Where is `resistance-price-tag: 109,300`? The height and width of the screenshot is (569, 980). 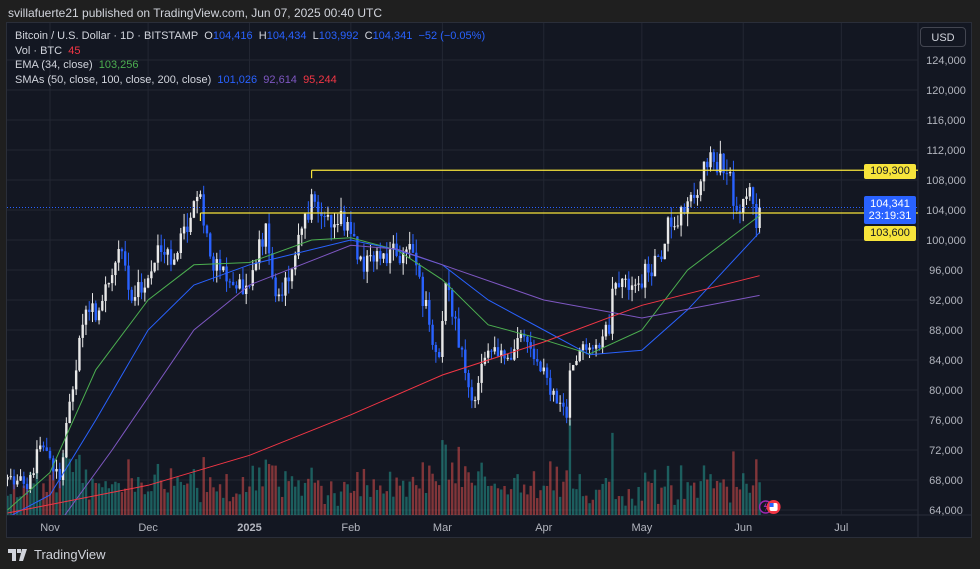
resistance-price-tag: 109,300 is located at coordinates (890, 171).